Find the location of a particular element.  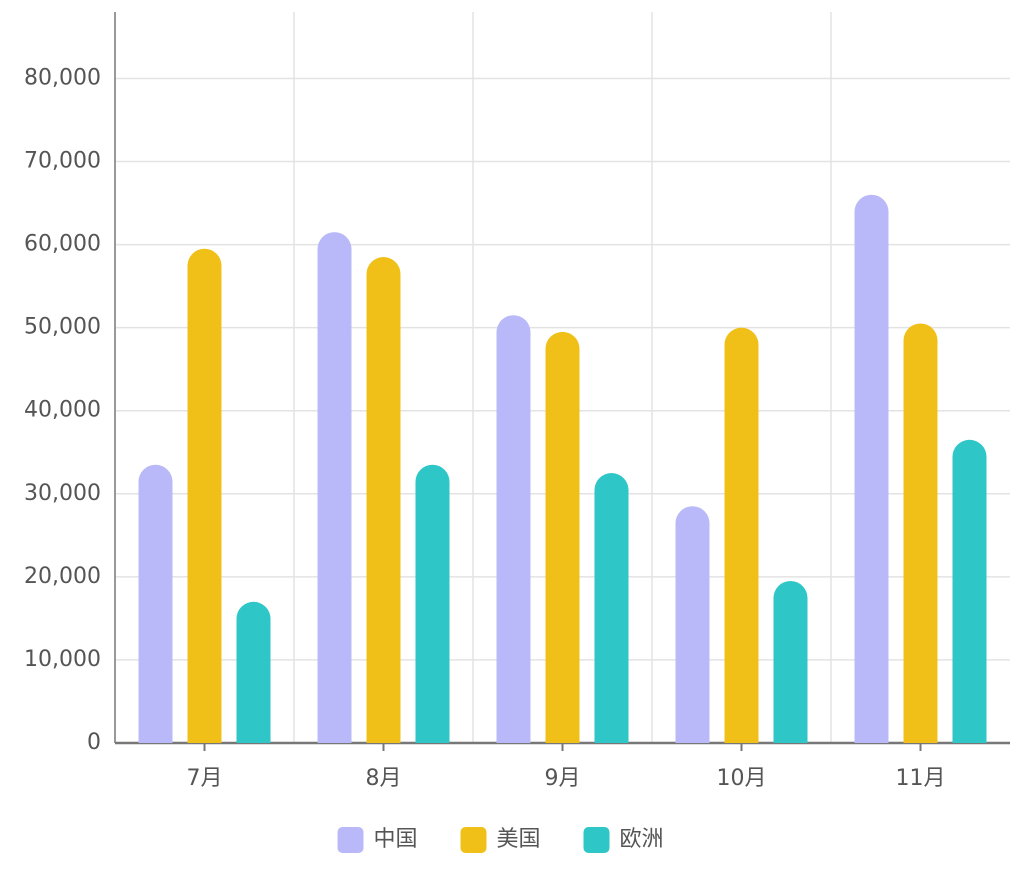

x-tick-label: 7月 is located at coordinates (205, 778).